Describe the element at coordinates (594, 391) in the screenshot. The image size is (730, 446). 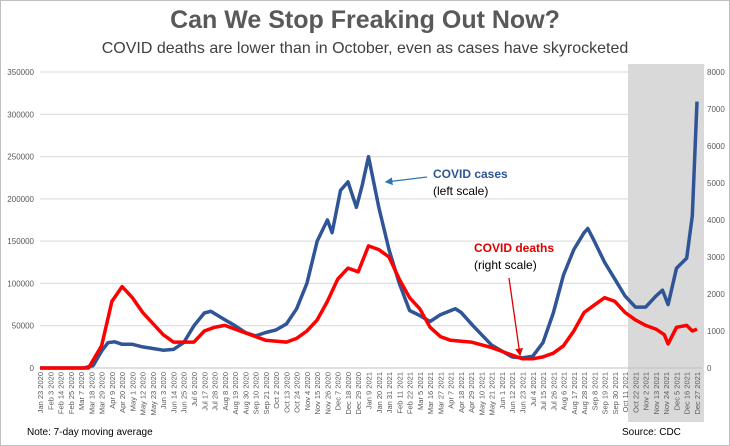
I see `x-tick-label: Sep 8 2021` at that location.